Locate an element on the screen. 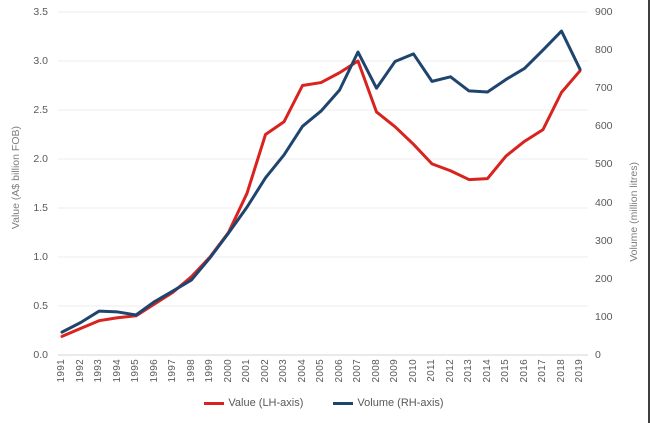 The height and width of the screenshot is (423, 650). left-axis-tick-label: 2.5 is located at coordinates (40, 110).